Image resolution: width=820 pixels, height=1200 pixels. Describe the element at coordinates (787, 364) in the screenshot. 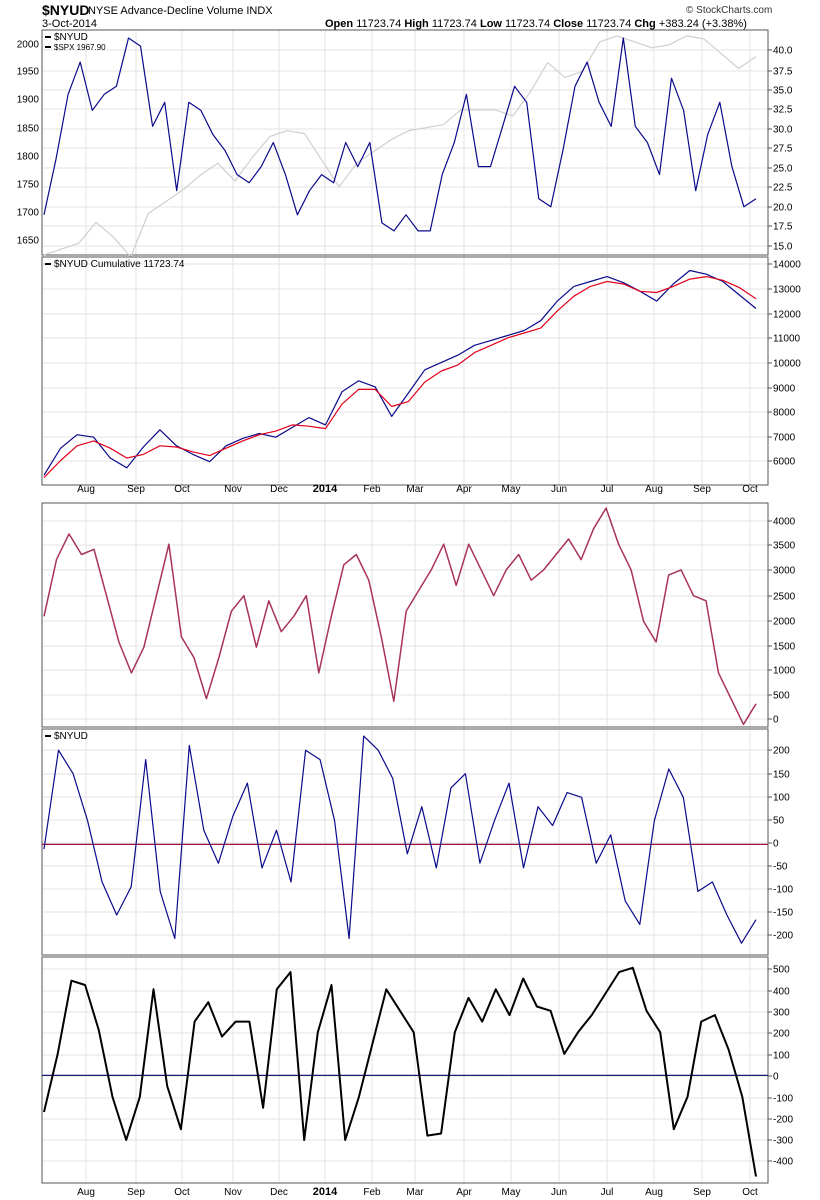

I see `right-tick-label: 10000` at that location.